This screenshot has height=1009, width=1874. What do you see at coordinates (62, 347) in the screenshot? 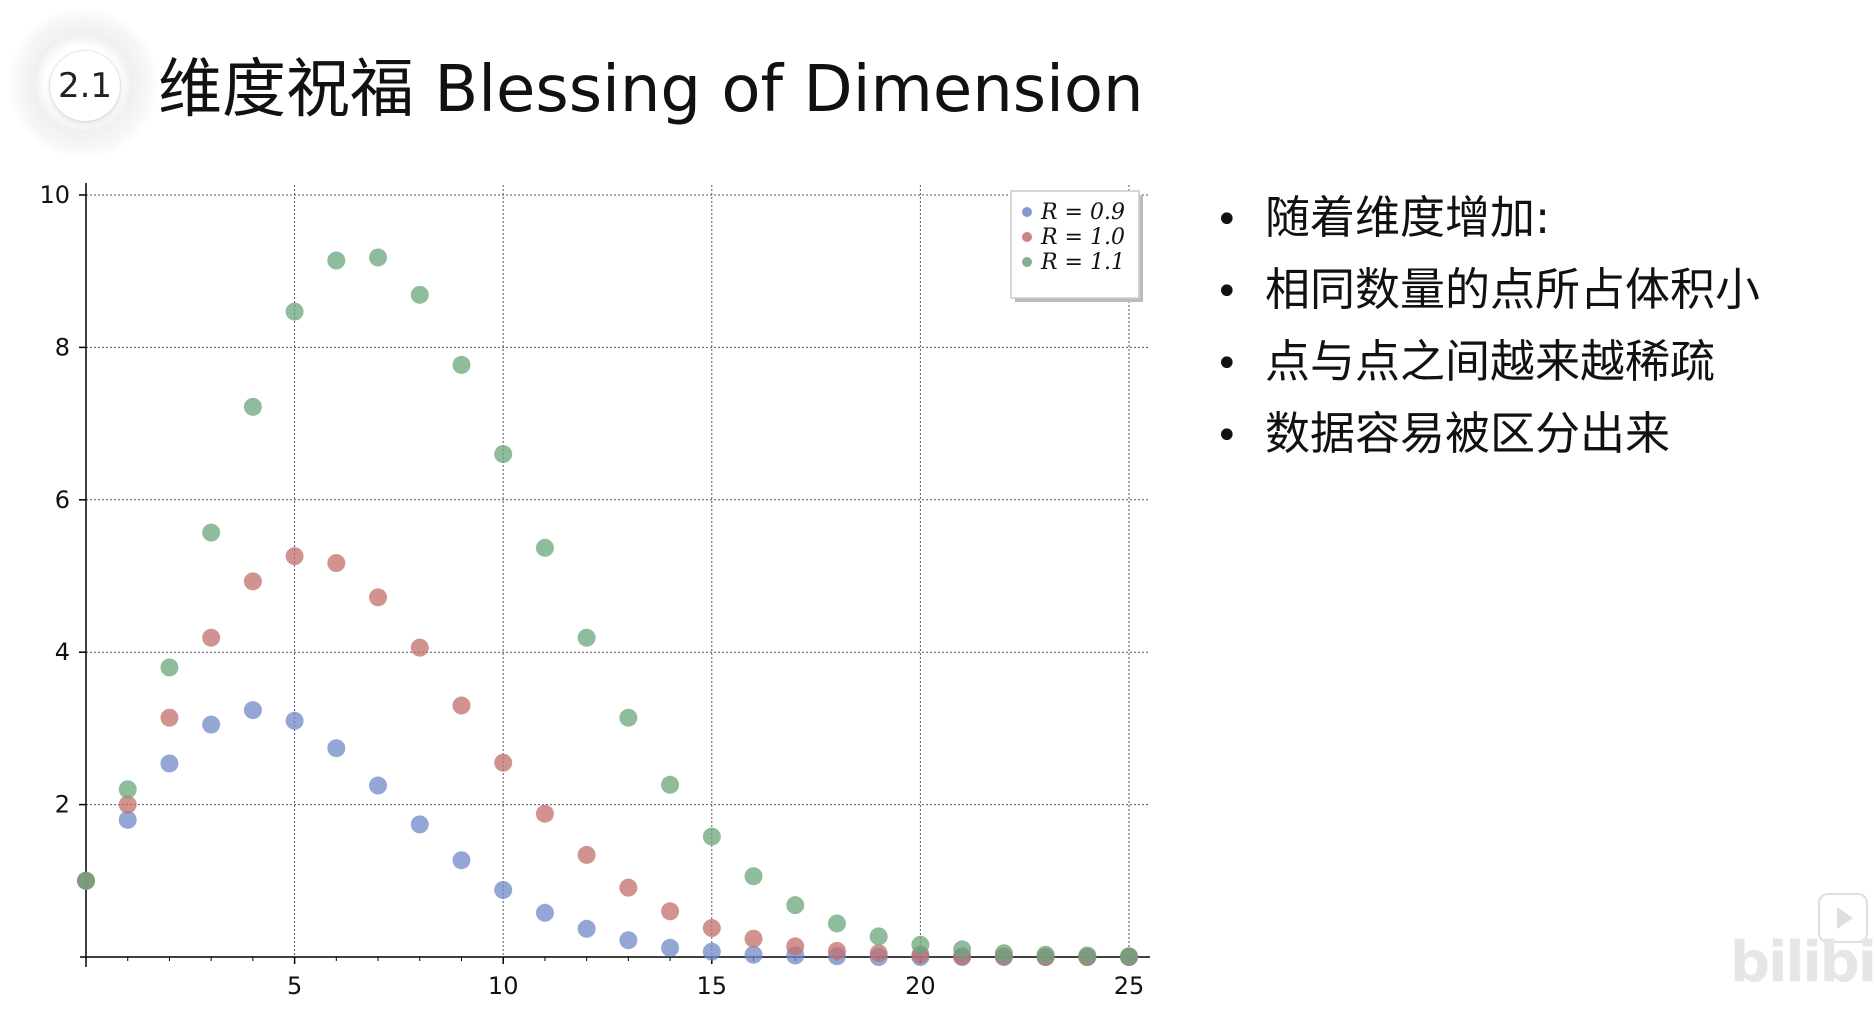
I see `y-tick-label: 8` at bounding box center [62, 347].